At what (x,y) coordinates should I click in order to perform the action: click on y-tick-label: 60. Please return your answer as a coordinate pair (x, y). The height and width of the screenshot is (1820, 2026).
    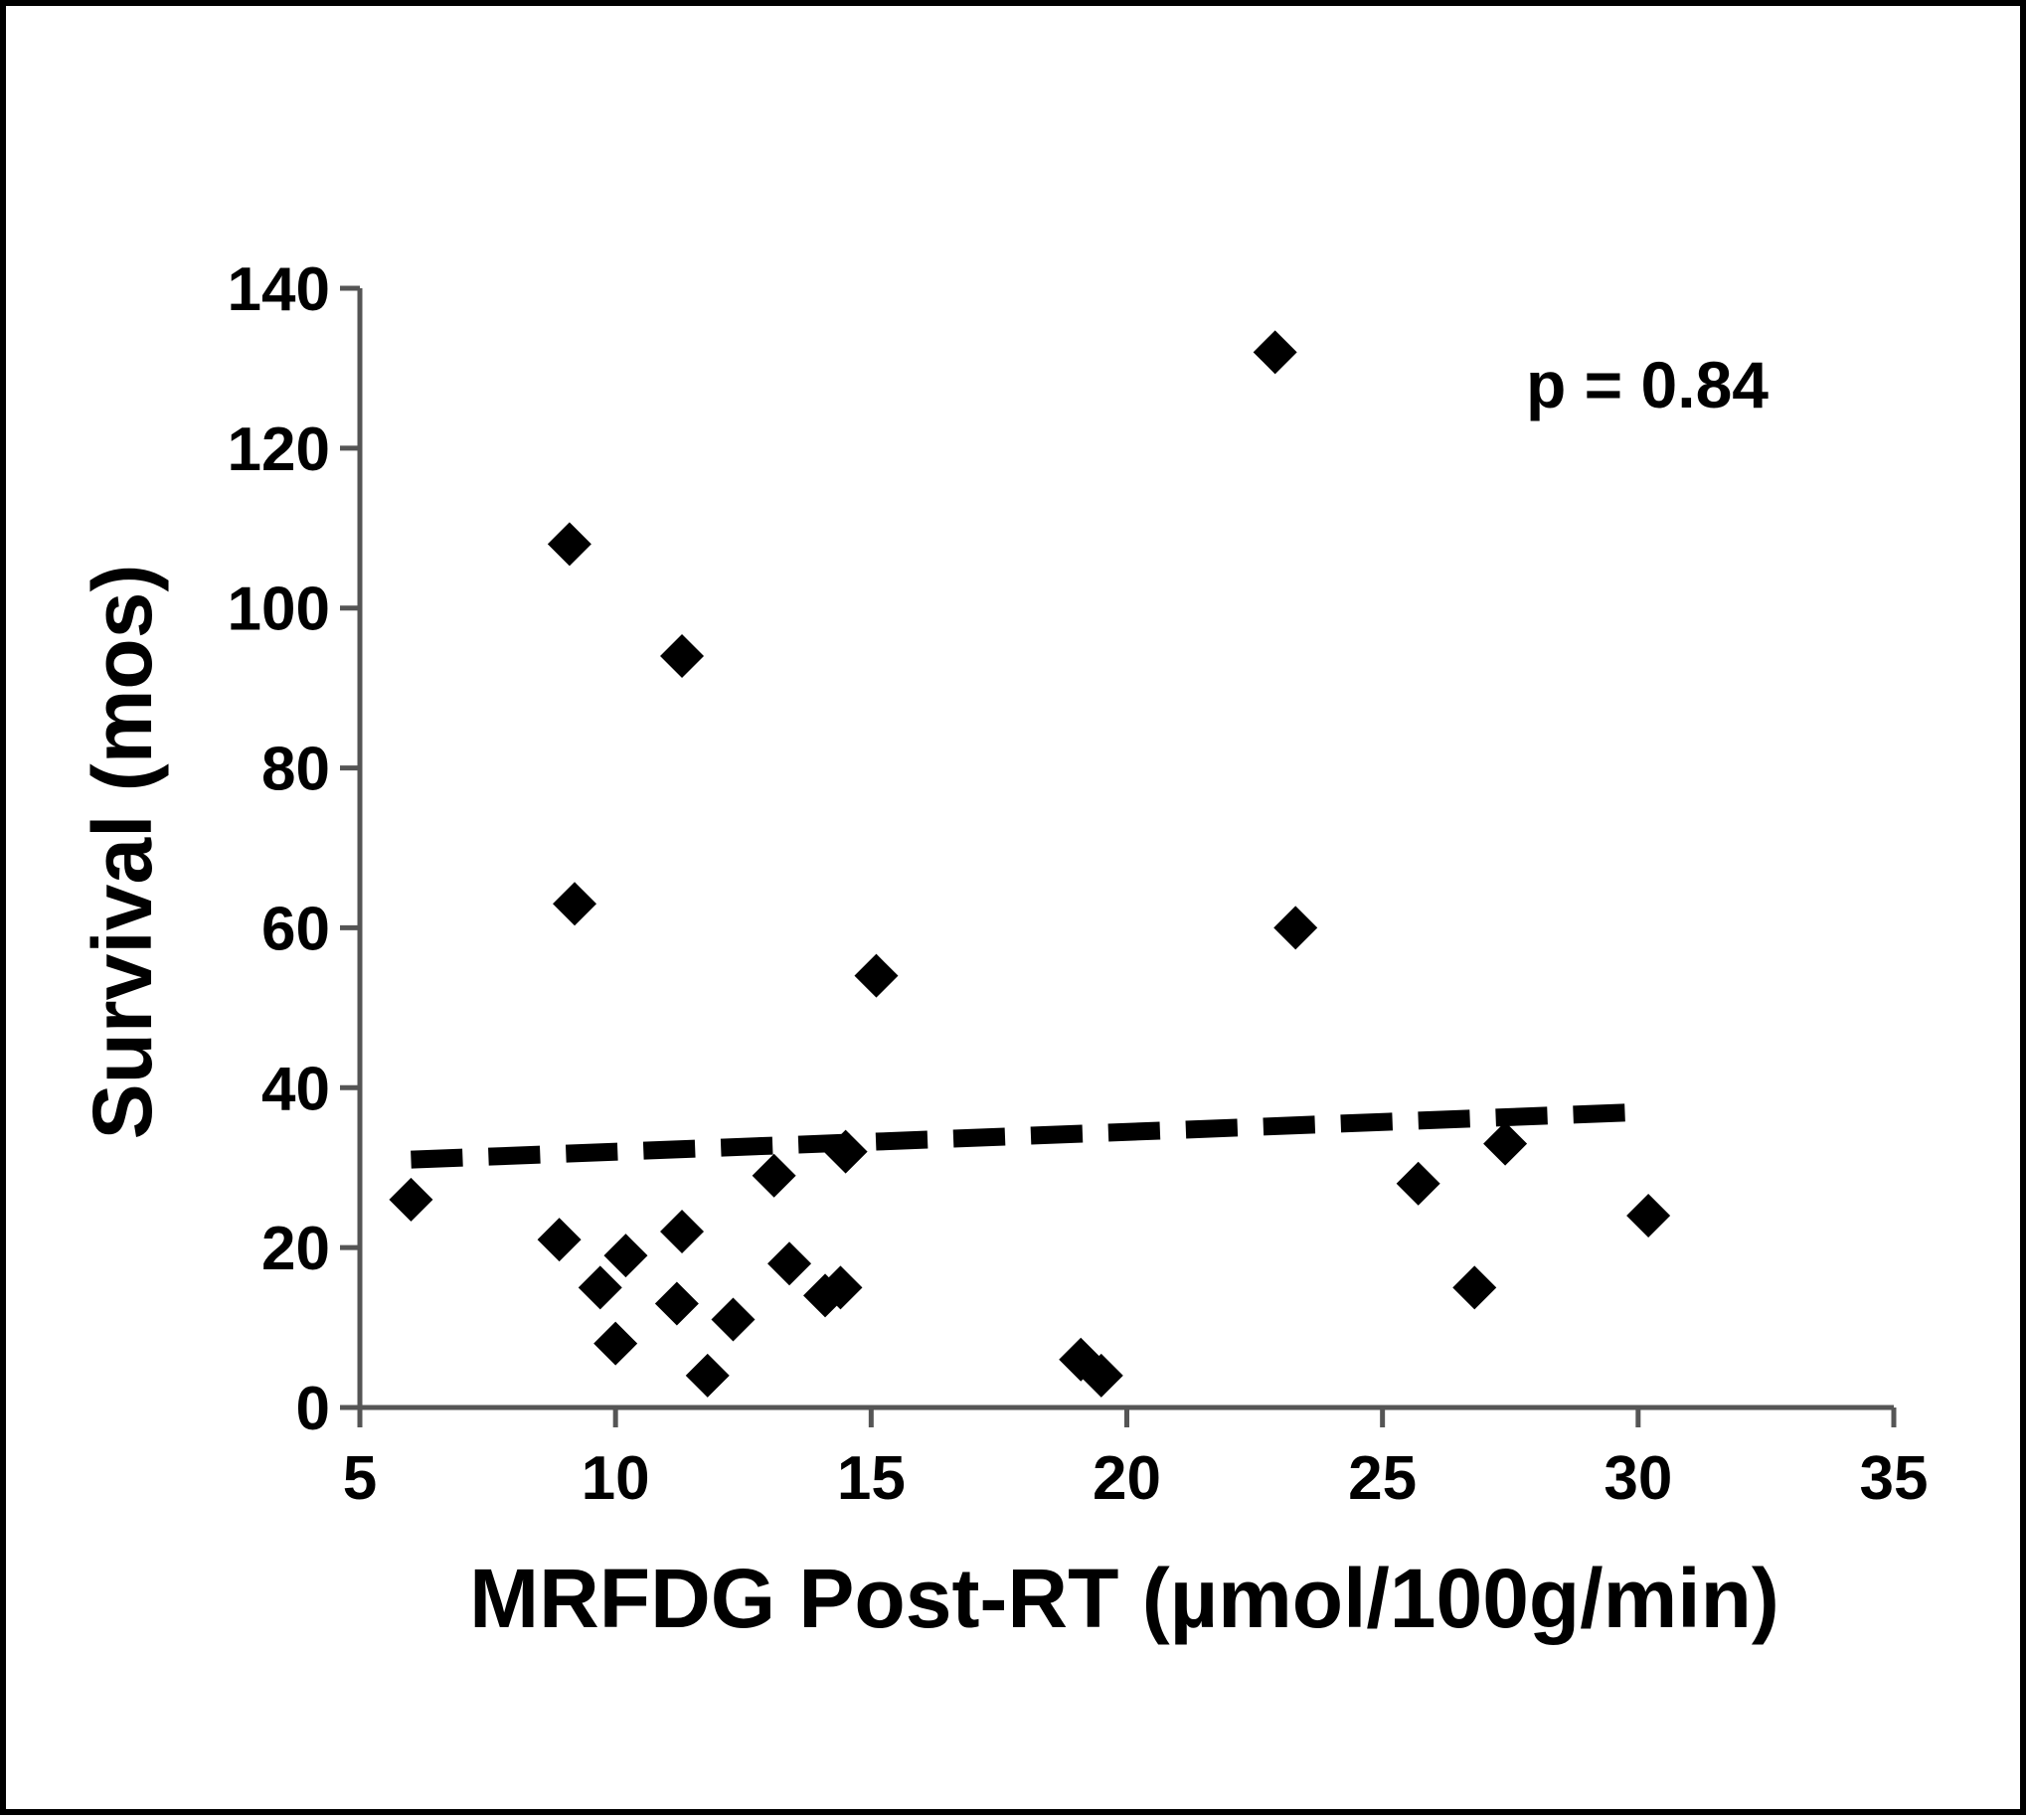
    Looking at the image, I should click on (295, 929).